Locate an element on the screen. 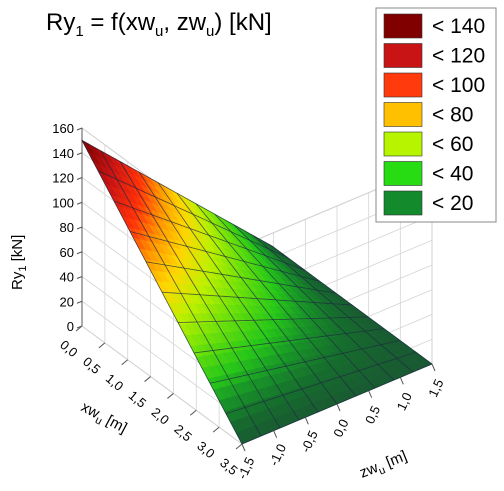 The width and height of the screenshot is (504, 491). x-tick-label: 3,0 is located at coordinates (205, 449).